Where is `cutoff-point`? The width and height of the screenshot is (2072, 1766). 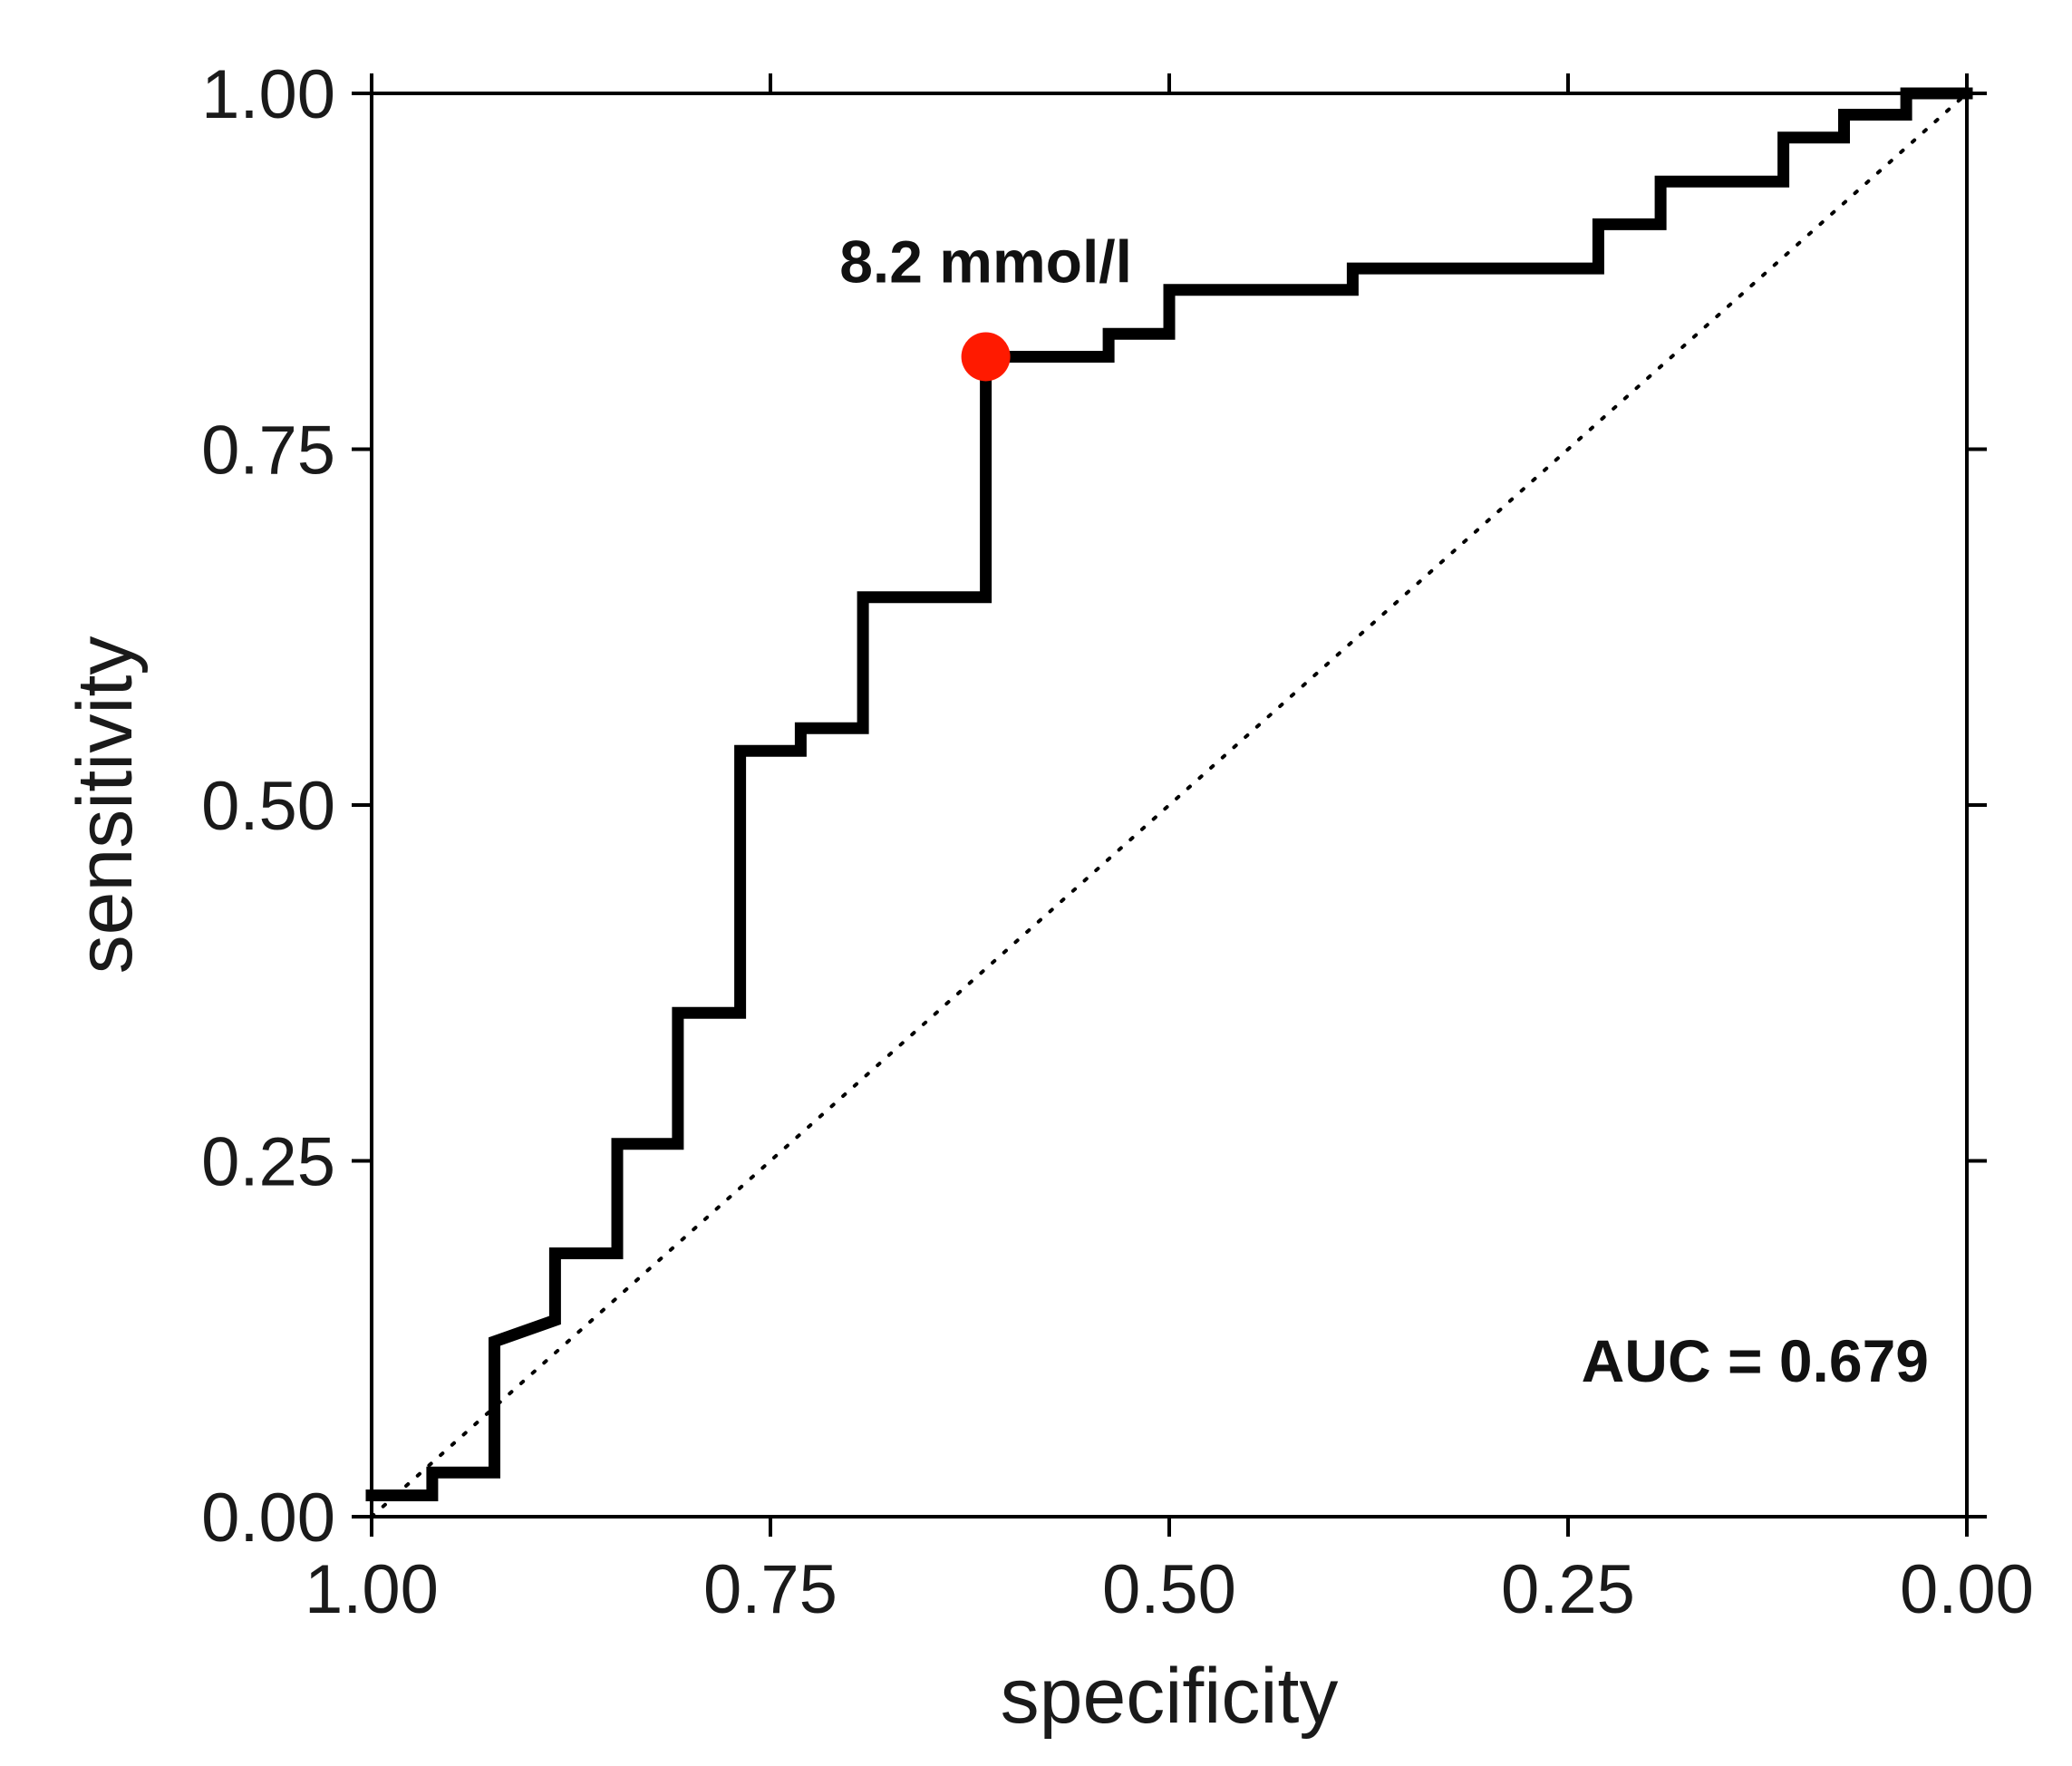
cutoff-point is located at coordinates (986, 357).